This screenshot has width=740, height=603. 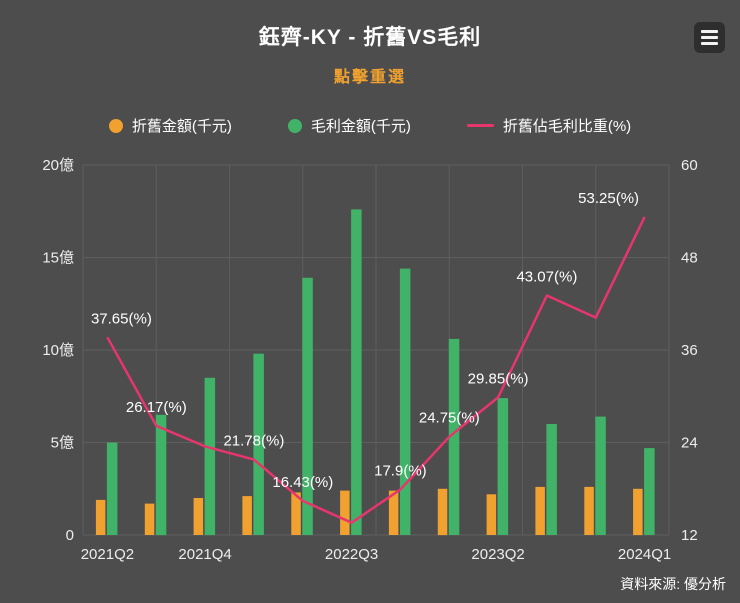 I want to click on y-axis-right-label: 36, so click(x=689, y=350).